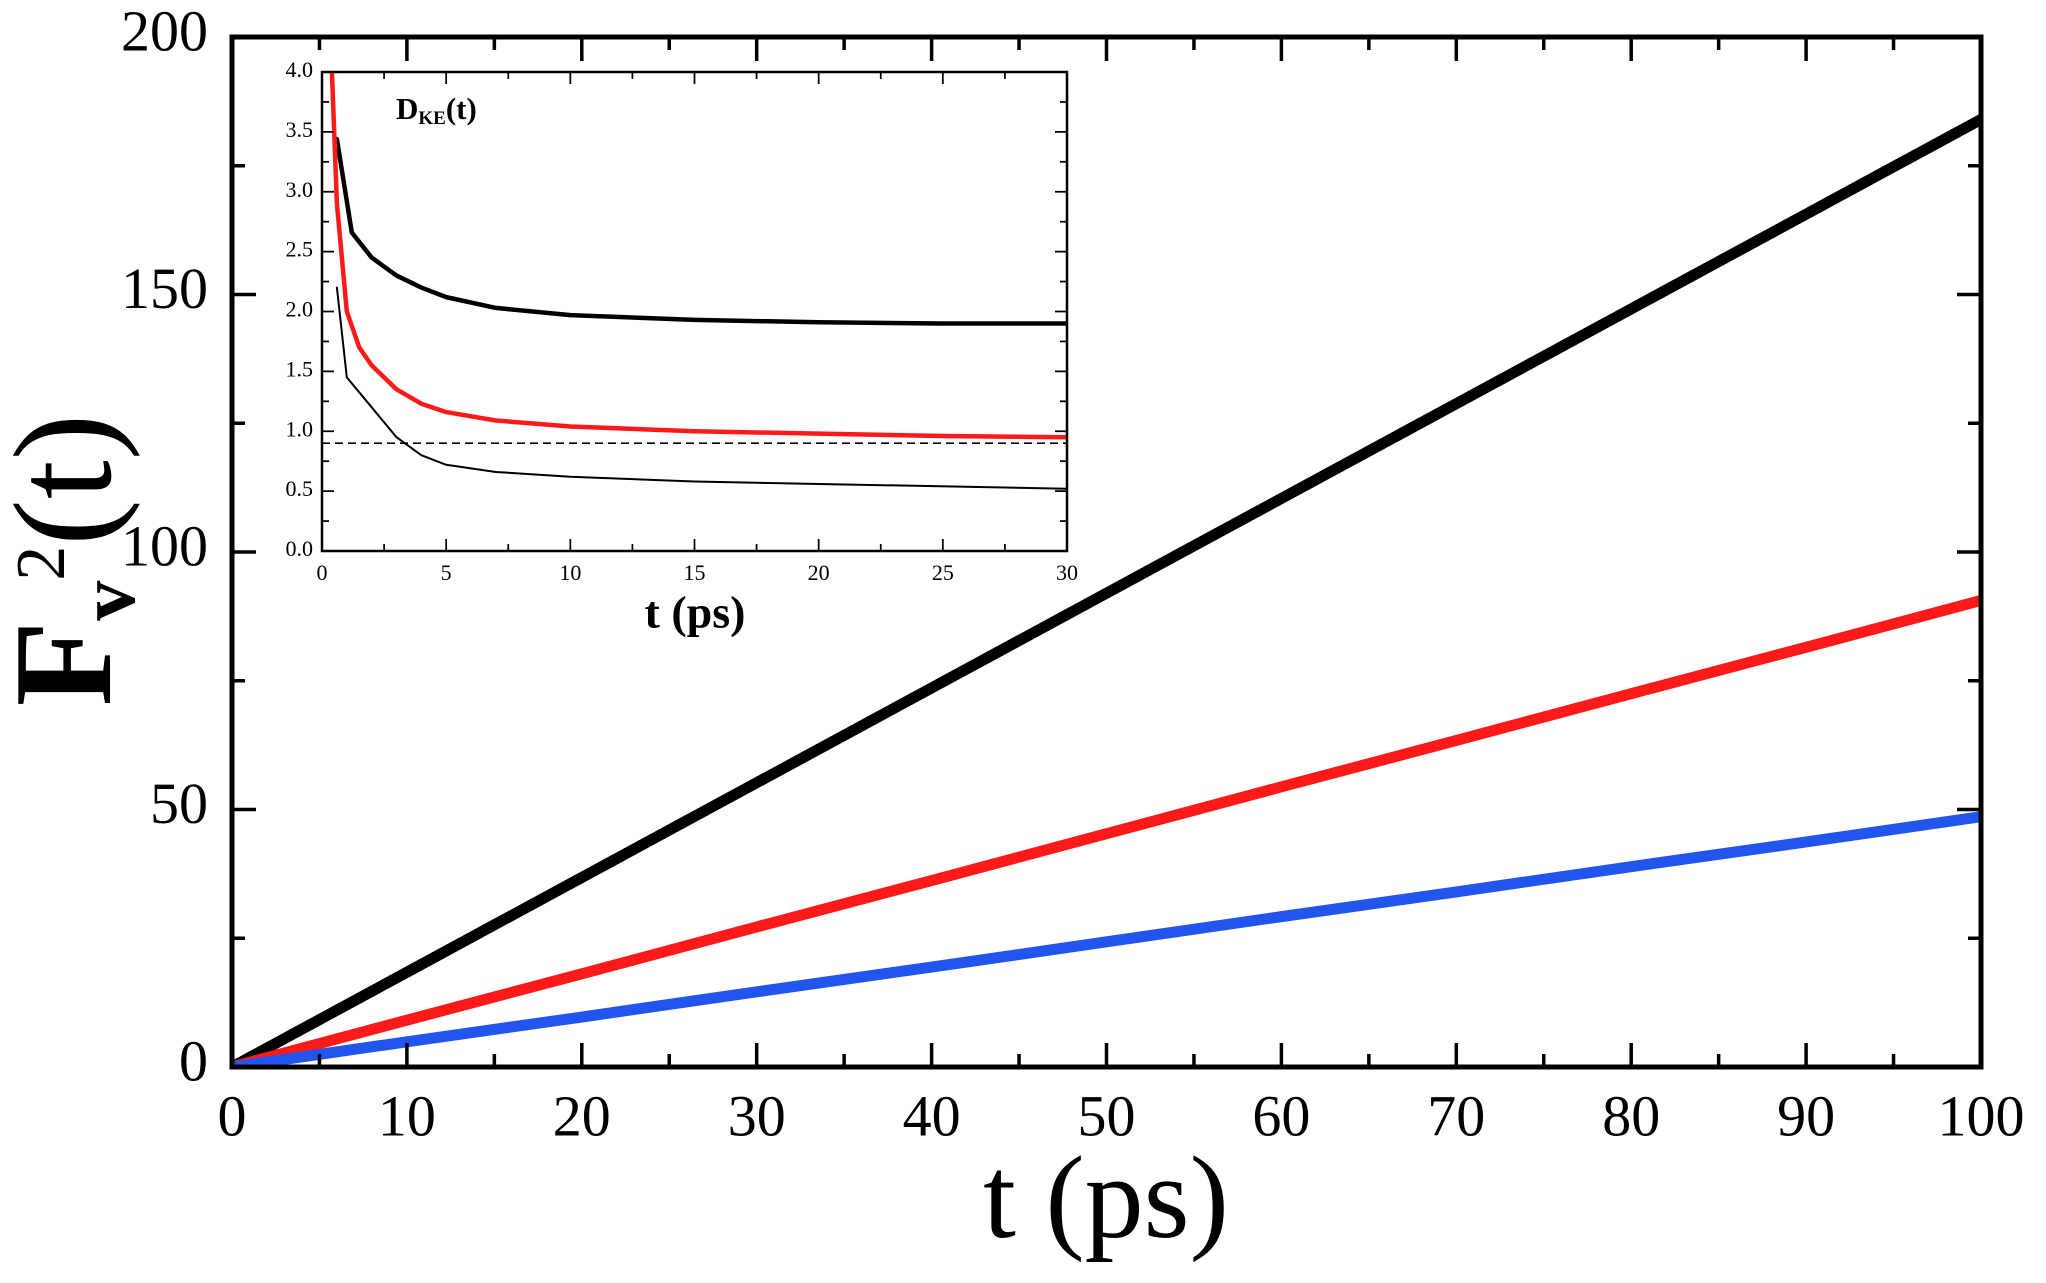 This screenshot has width=2046, height=1283. What do you see at coordinates (164, 545) in the screenshot?
I see `y-tick-label: 100` at bounding box center [164, 545].